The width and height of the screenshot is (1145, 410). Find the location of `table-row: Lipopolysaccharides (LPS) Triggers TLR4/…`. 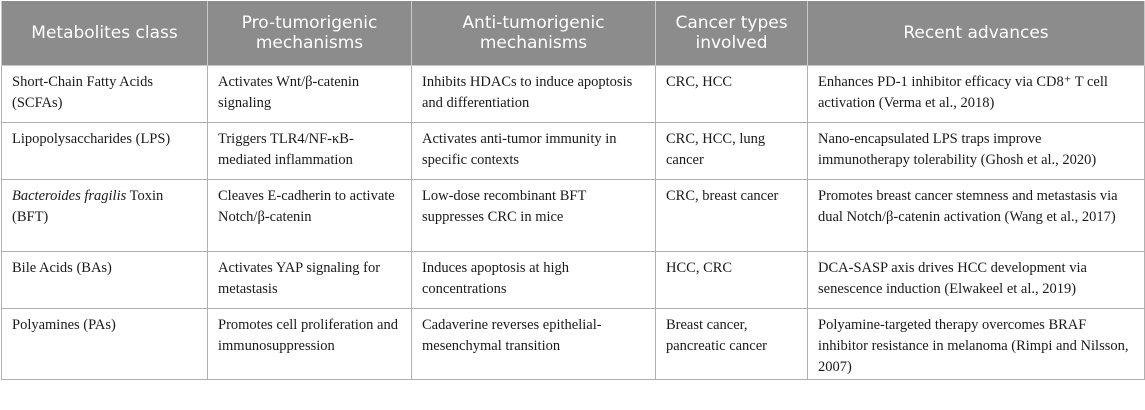

table-row: Lipopolysaccharides (LPS) Triggers TLR4/… is located at coordinates (573, 151).